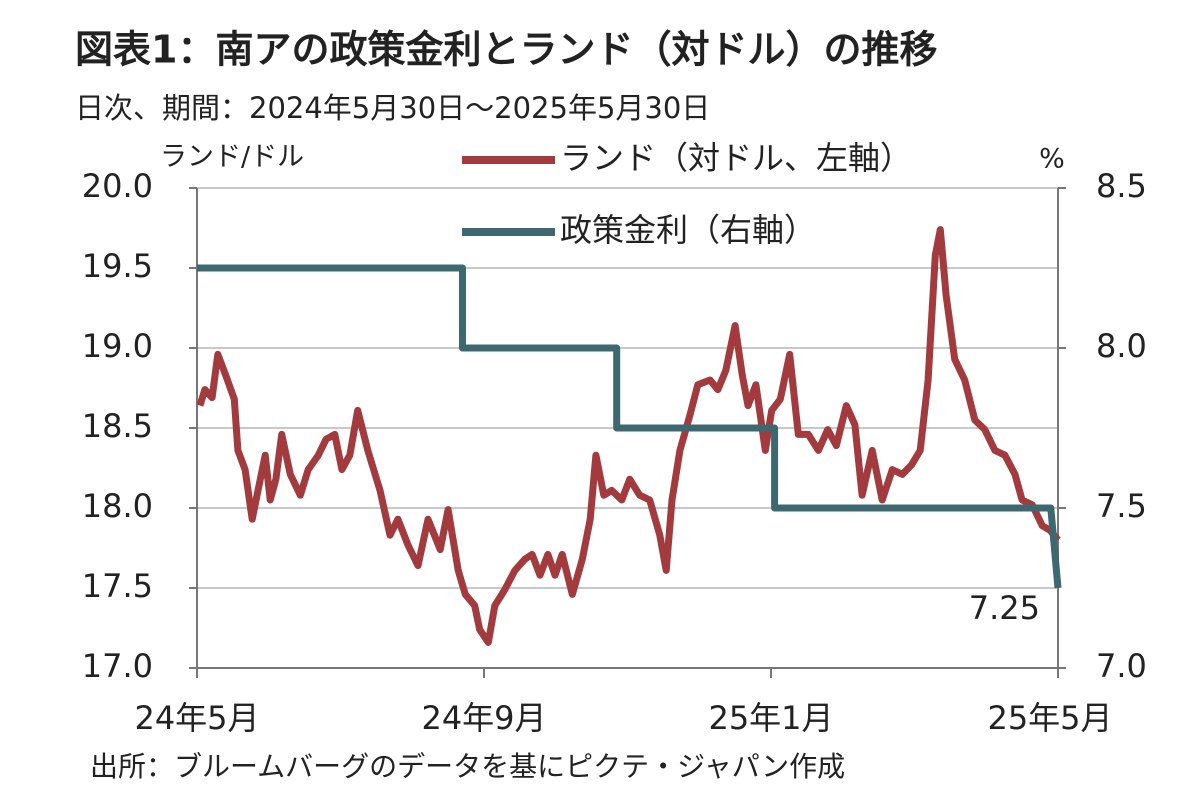 The image size is (1190, 797). Describe the element at coordinates (467, 766) in the screenshot. I see `source-note: 出所：ブルームバーグのデータを基にピクテ・ジャパン作成` at that location.